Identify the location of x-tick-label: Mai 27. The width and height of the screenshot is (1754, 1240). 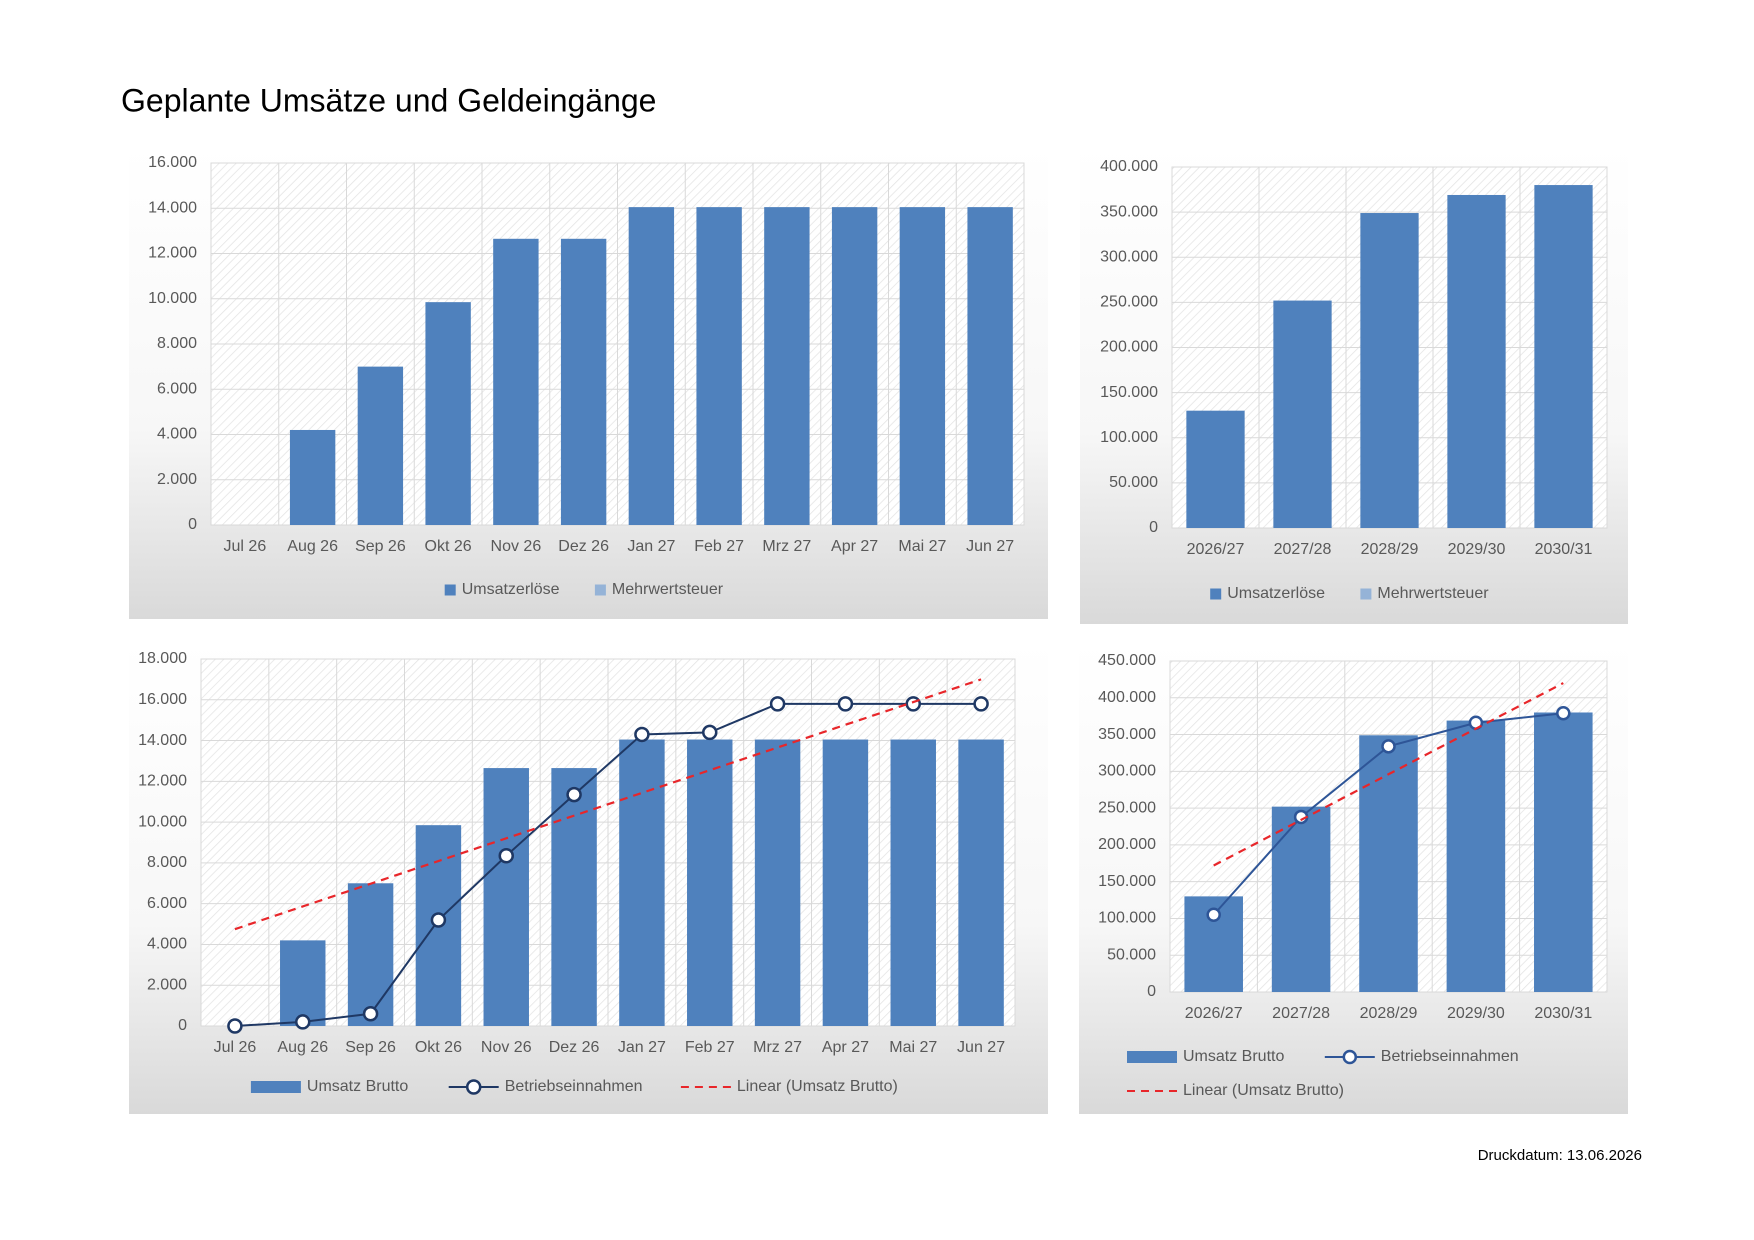
(922, 546).